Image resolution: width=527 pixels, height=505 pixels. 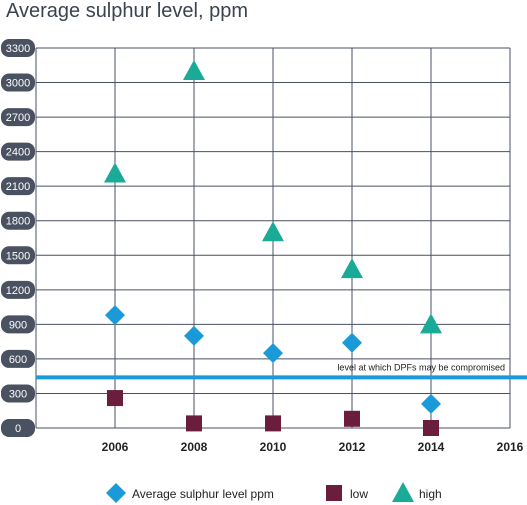 What do you see at coordinates (421, 367) in the screenshot?
I see `dpf-threshold-label: level at which DPFs may be compromised` at bounding box center [421, 367].